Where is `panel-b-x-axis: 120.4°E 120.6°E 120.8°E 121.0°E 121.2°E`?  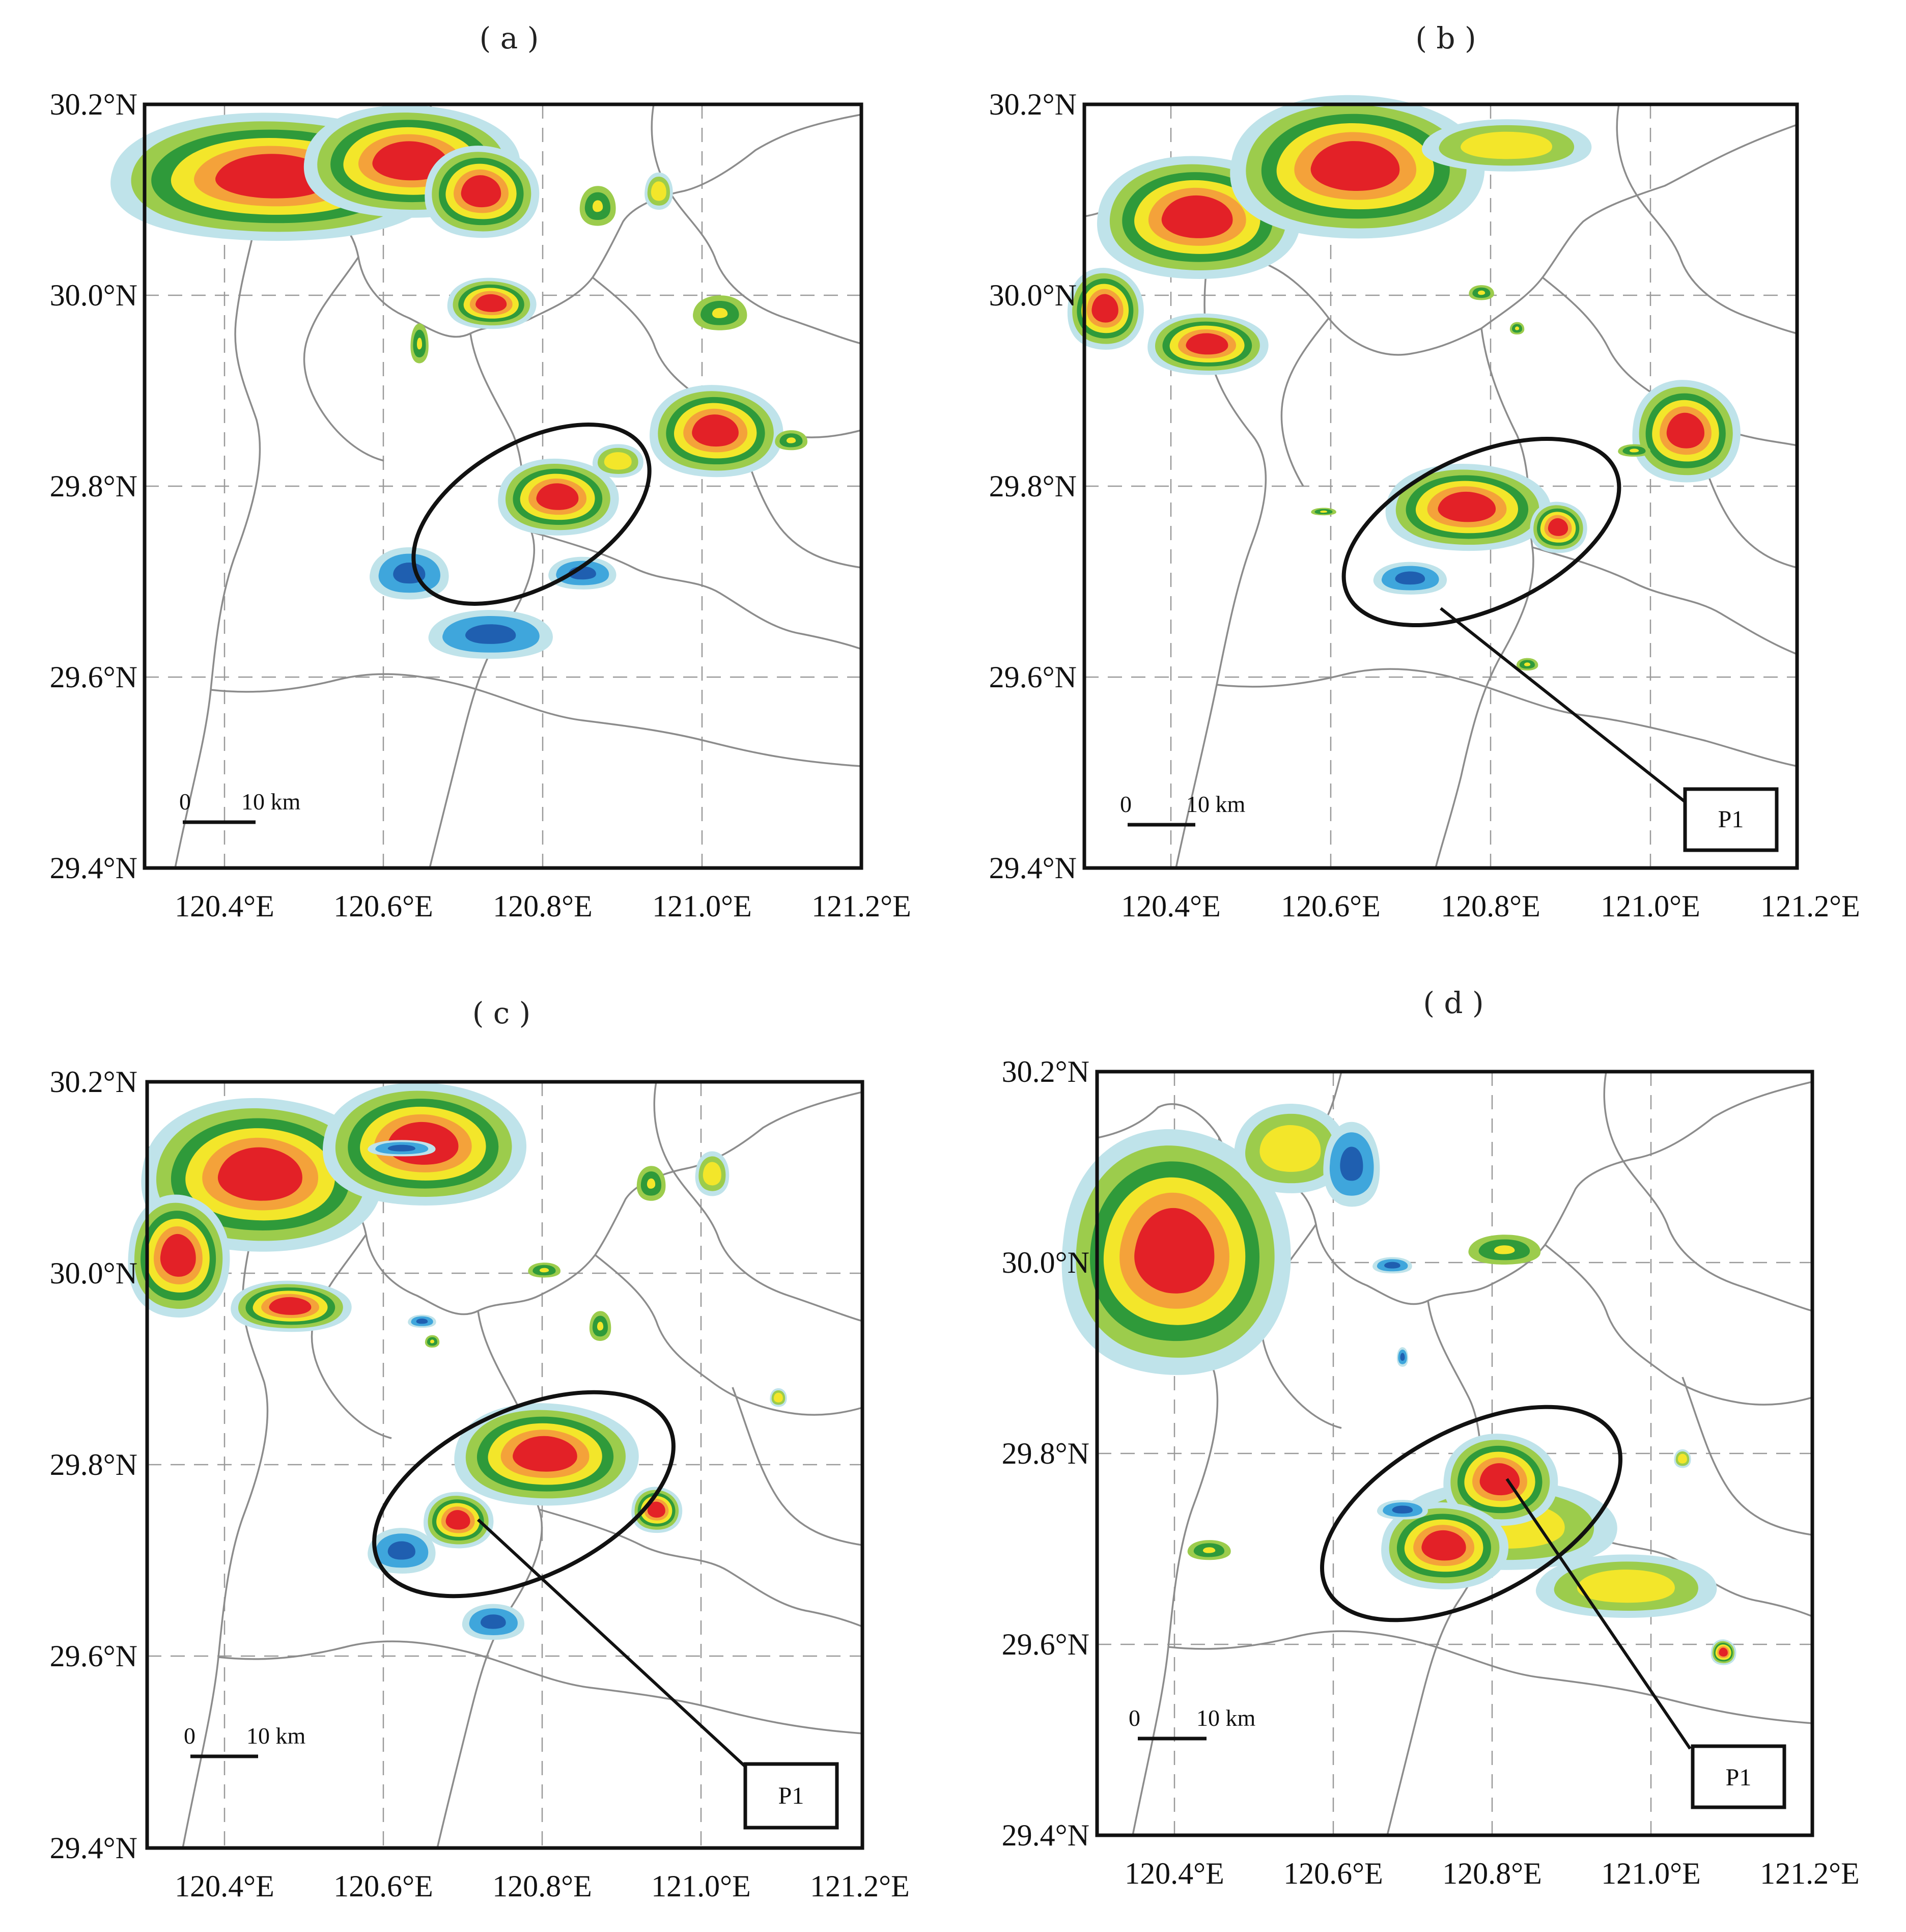 panel-b-x-axis: 120.4°E 120.6°E 120.8°E 121.0°E 121.2°E is located at coordinates (1490, 906).